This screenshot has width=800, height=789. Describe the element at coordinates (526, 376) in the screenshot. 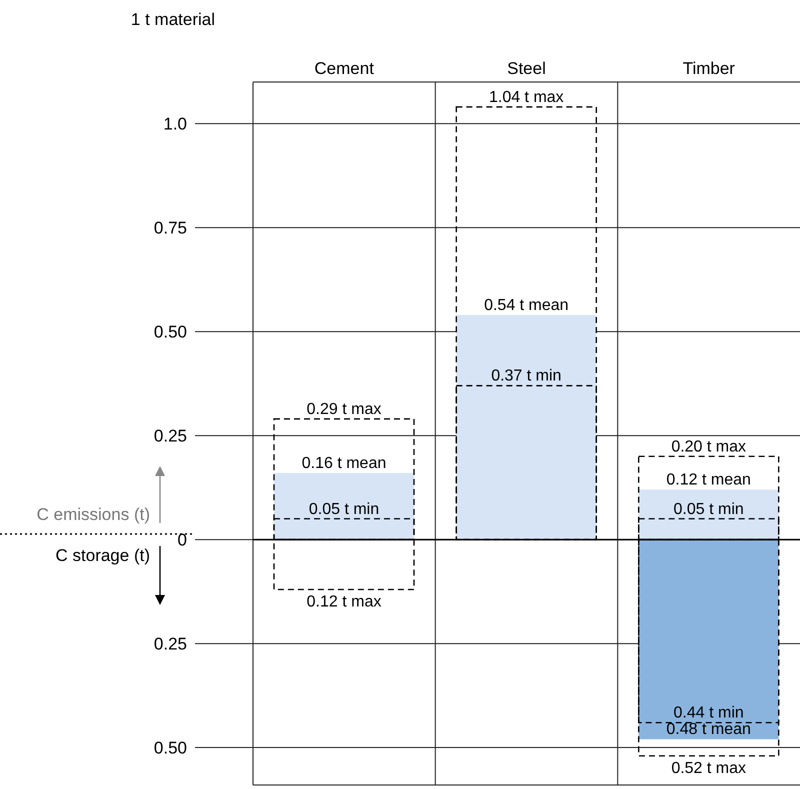

I see `data-label: 0.37 t min` at that location.